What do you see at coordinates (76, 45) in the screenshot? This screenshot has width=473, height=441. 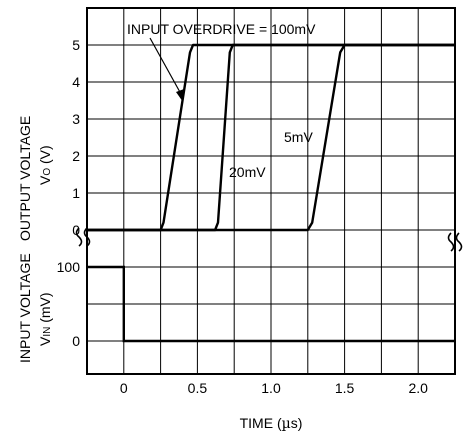 I see `y-tick-label-upper: 5` at bounding box center [76, 45].